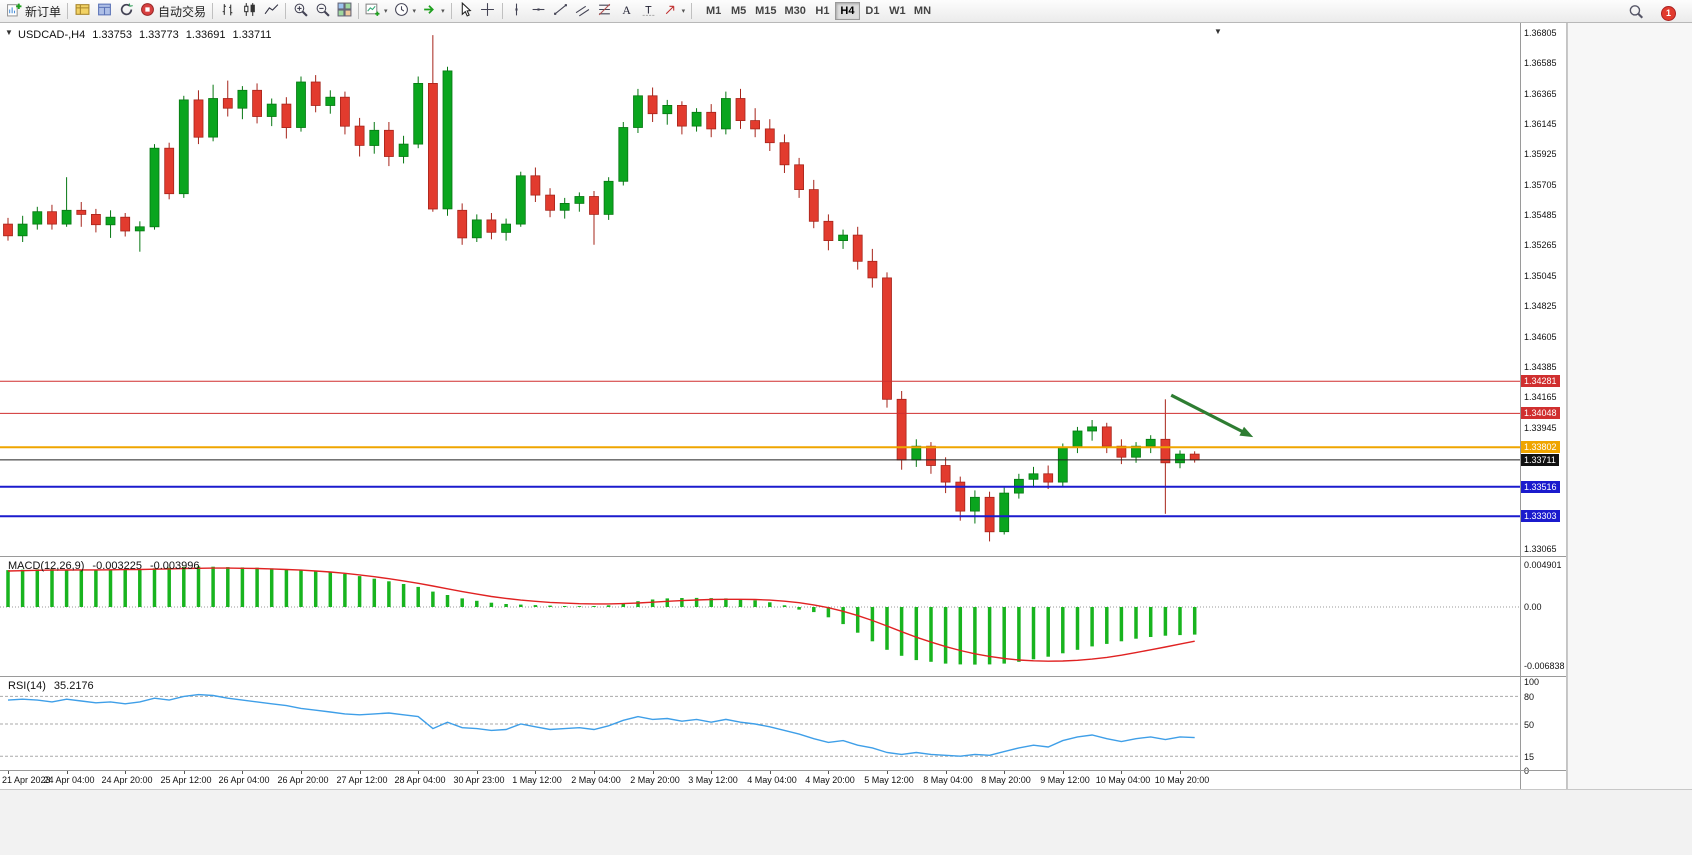  I want to click on channel-tool-button, so click(583, 11).